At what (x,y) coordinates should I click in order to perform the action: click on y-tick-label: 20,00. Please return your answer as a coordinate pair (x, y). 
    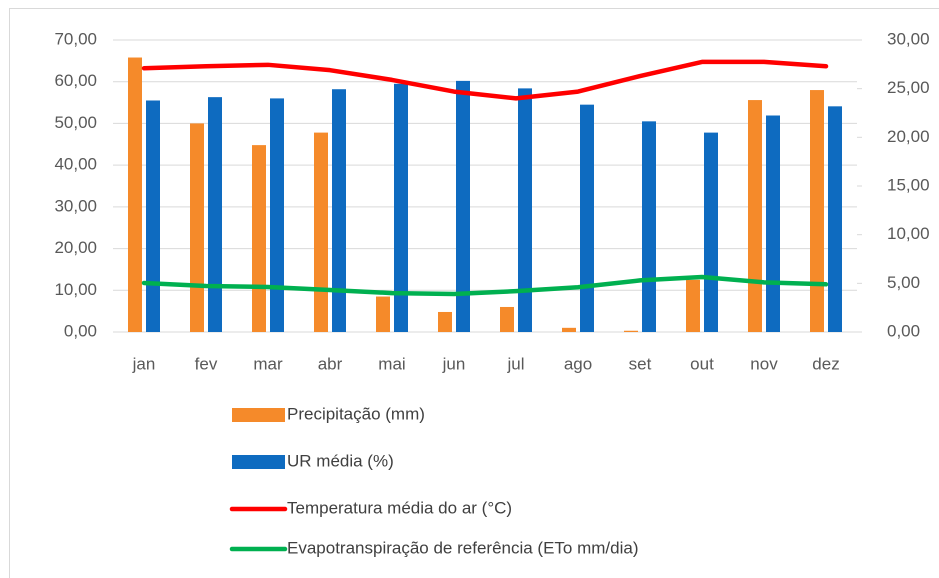
    Looking at the image, I should click on (75, 247).